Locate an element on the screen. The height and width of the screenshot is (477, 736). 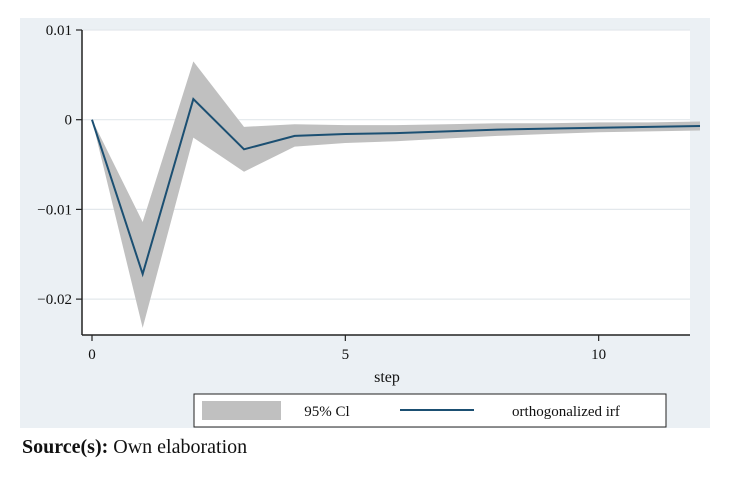
legend-ci-label: 95% Cl is located at coordinates (326, 412).